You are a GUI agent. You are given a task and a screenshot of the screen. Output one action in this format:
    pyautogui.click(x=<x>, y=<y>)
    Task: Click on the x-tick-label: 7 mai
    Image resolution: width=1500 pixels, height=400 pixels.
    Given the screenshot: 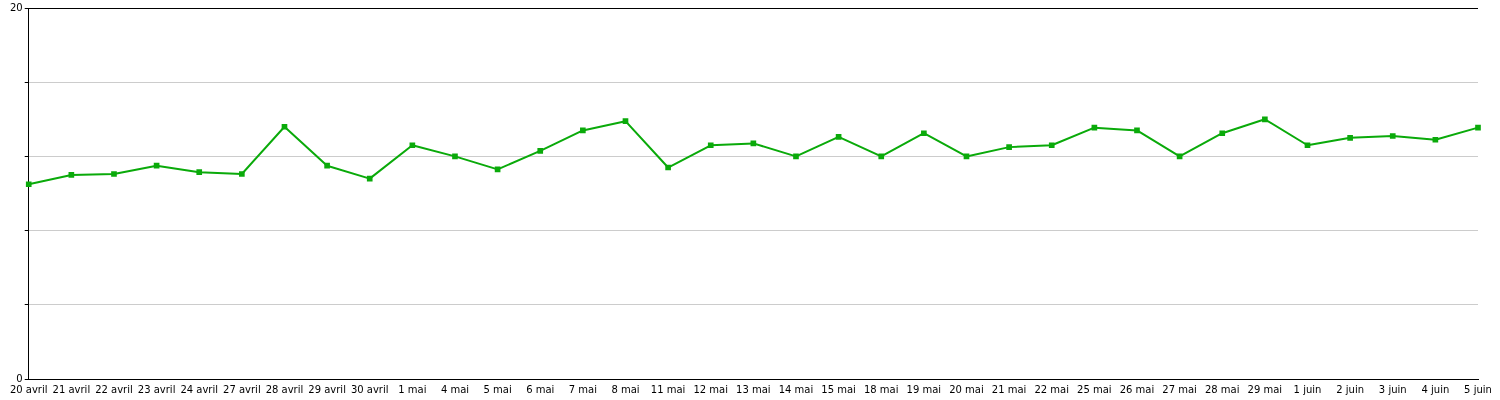 What is the action you would take?
    pyautogui.click(x=582, y=389)
    